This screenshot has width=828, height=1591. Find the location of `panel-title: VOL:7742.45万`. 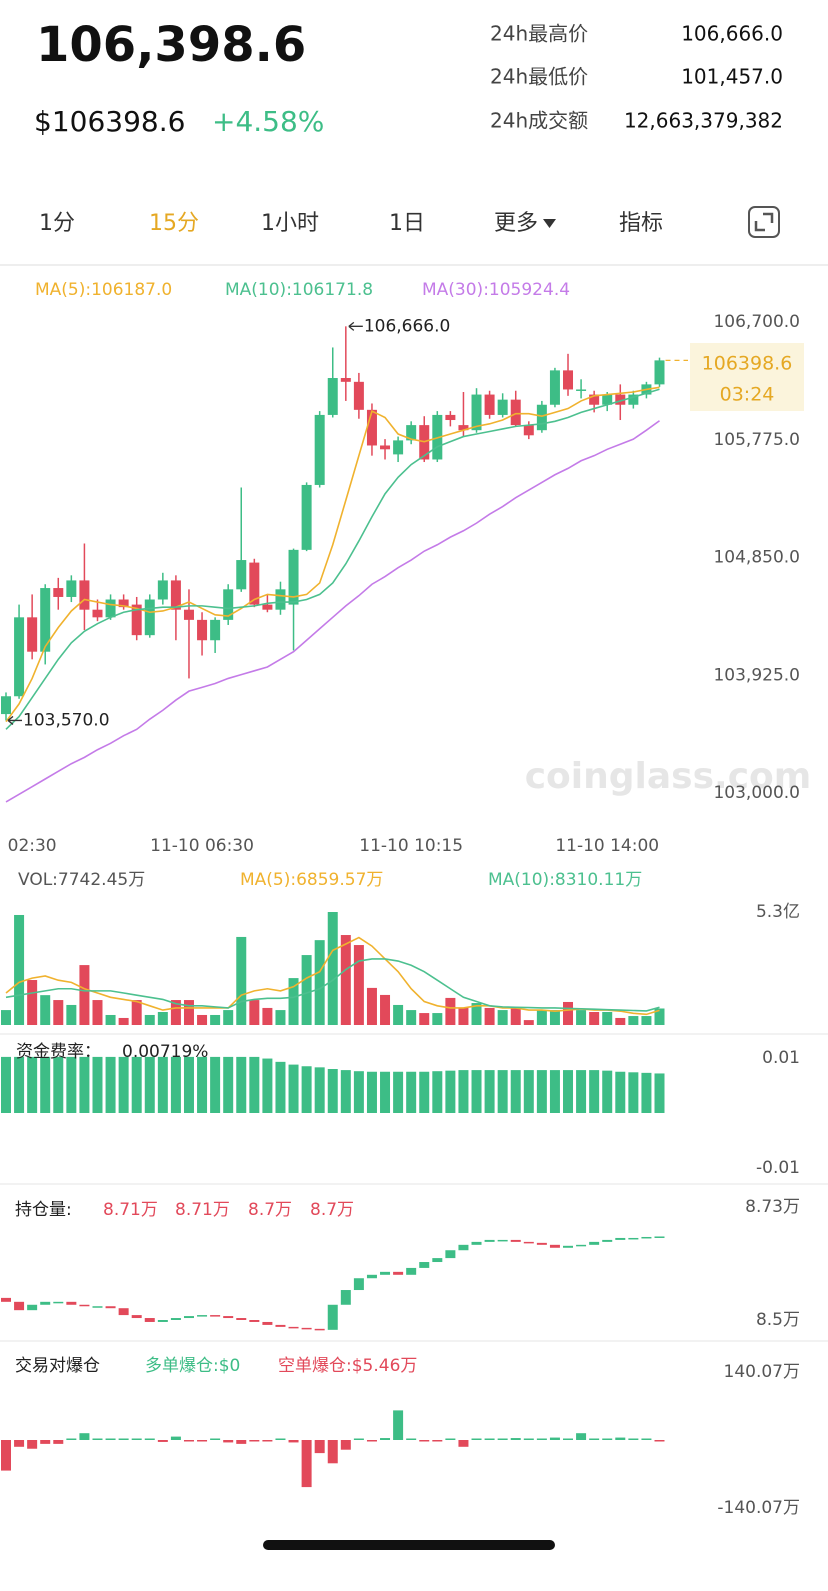

panel-title: VOL:7742.45万 is located at coordinates (81, 880).